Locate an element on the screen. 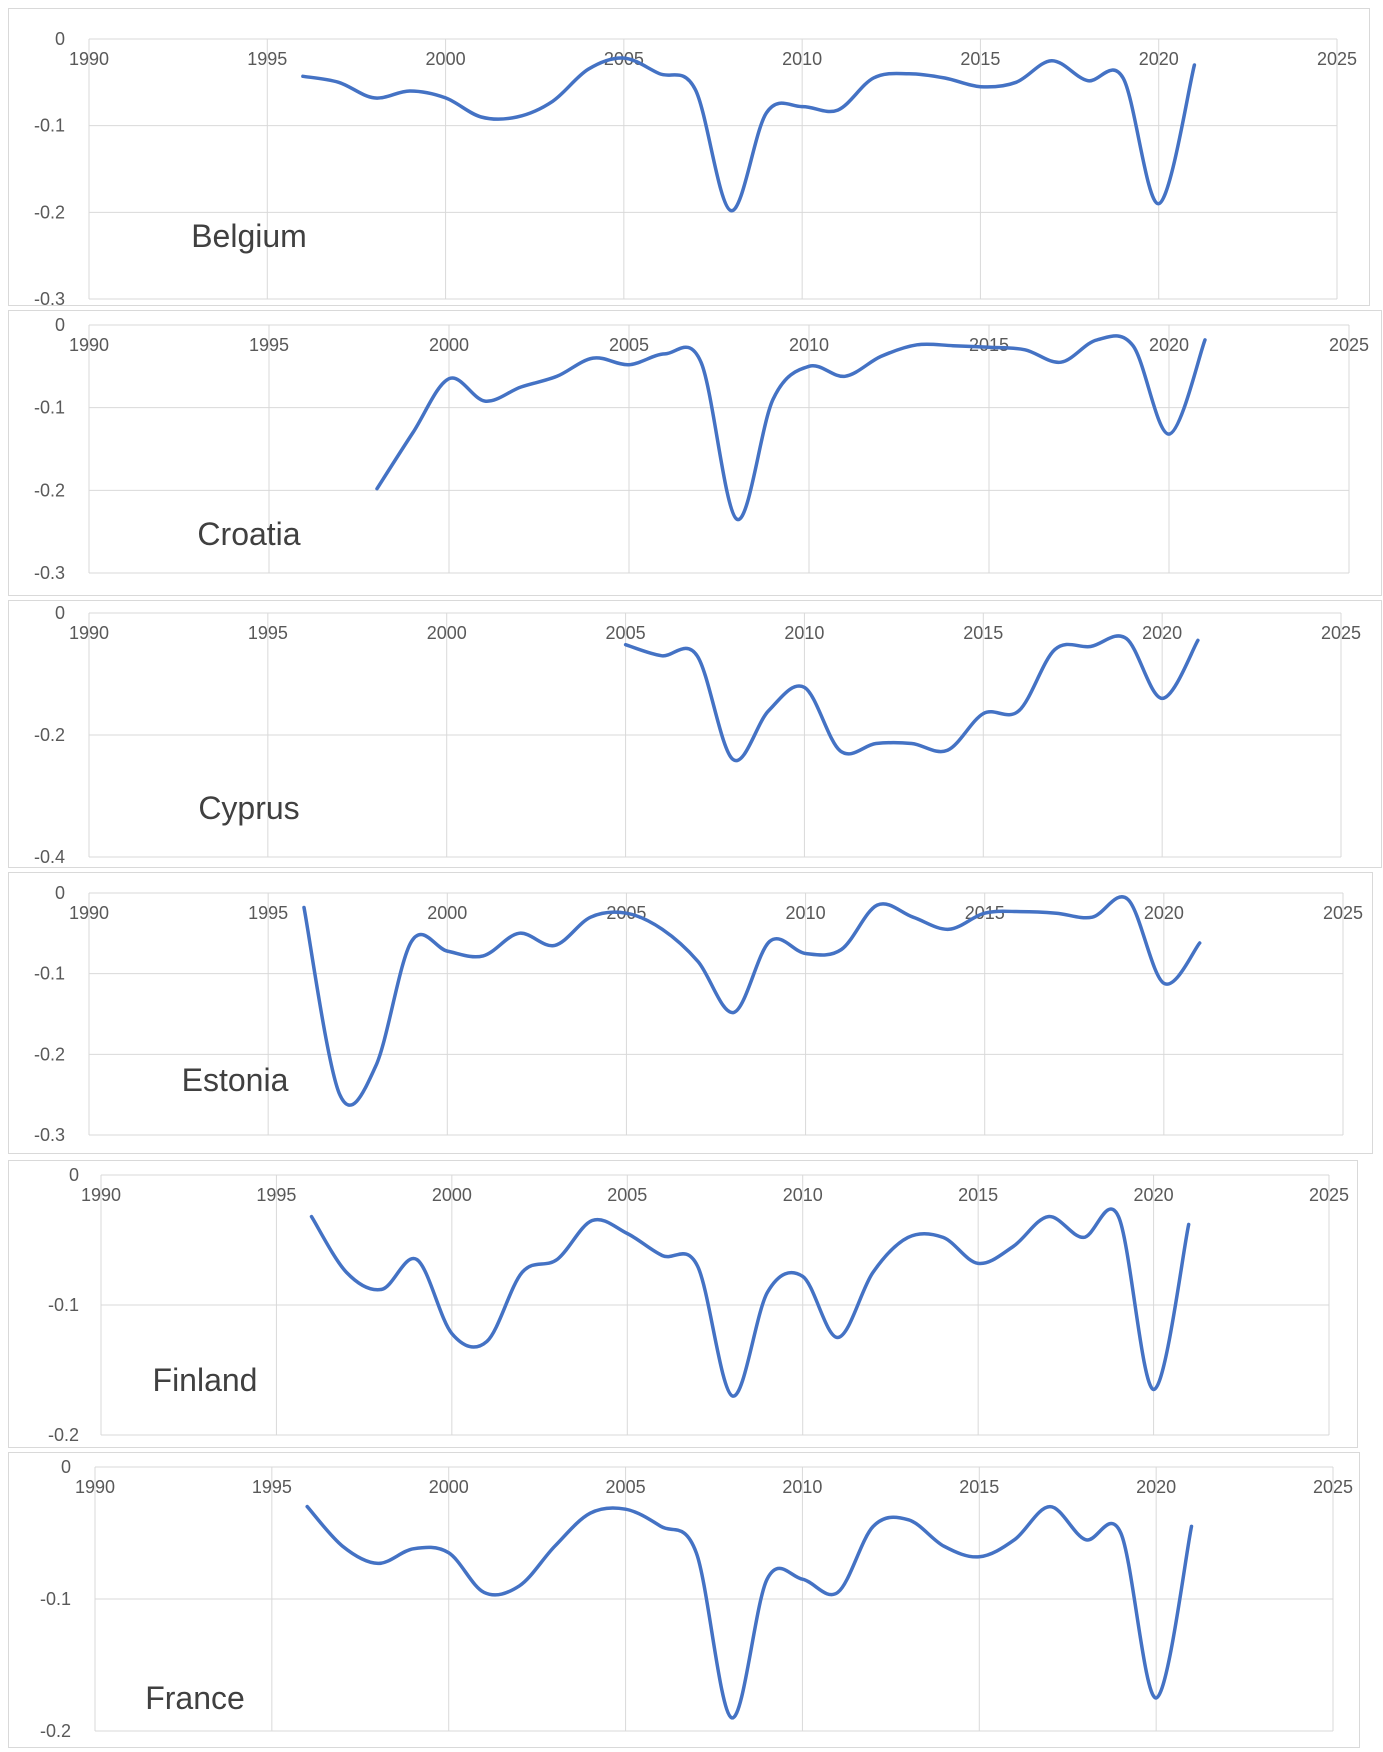  chart-title: Croatia is located at coordinates (248, 534).